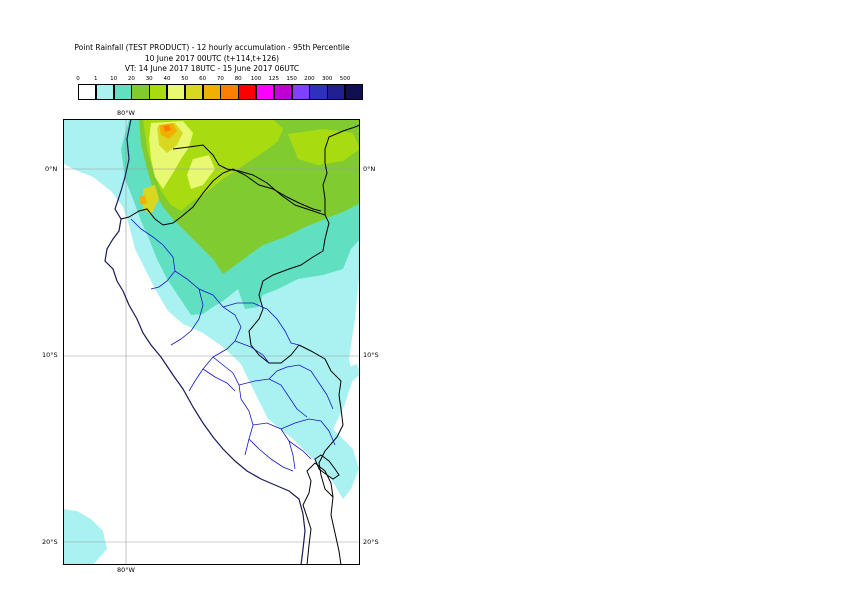 The height and width of the screenshot is (596, 842). Describe the element at coordinates (341, 169) in the screenshot. I see `border-colombia-brazil` at that location.